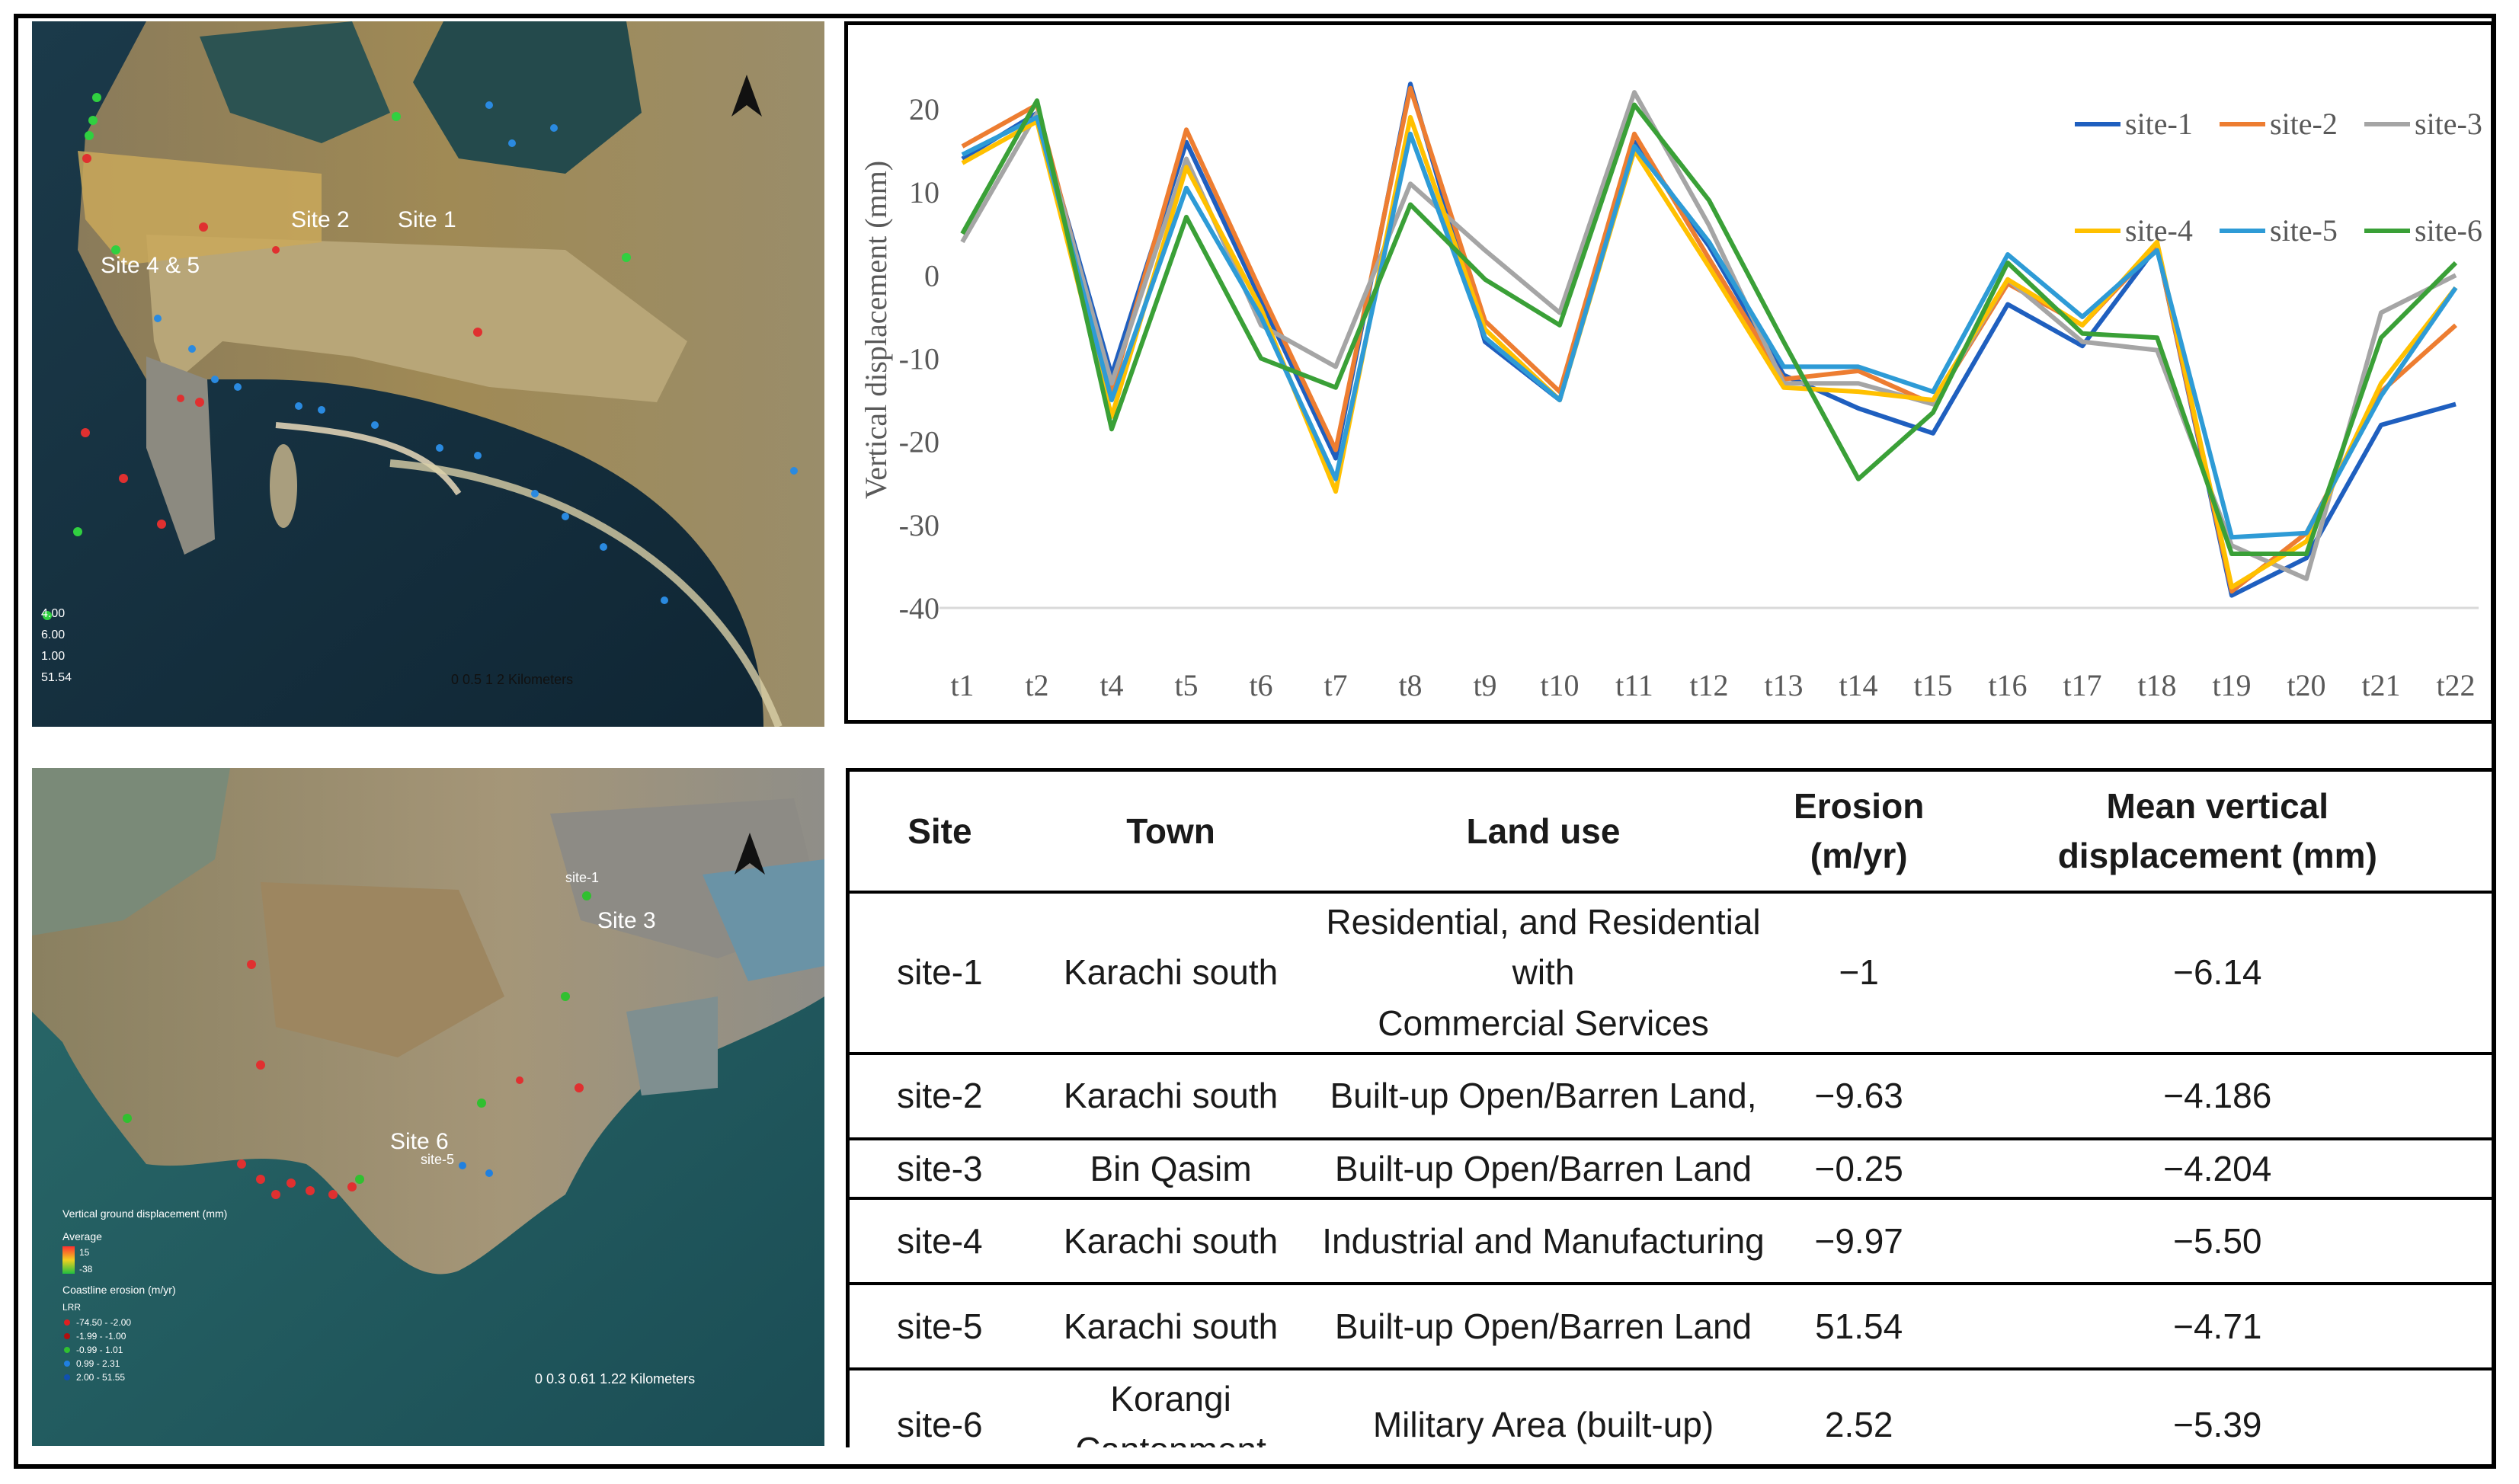  I want to click on header-mvd-line2: displacement (mm), so click(2217, 855).